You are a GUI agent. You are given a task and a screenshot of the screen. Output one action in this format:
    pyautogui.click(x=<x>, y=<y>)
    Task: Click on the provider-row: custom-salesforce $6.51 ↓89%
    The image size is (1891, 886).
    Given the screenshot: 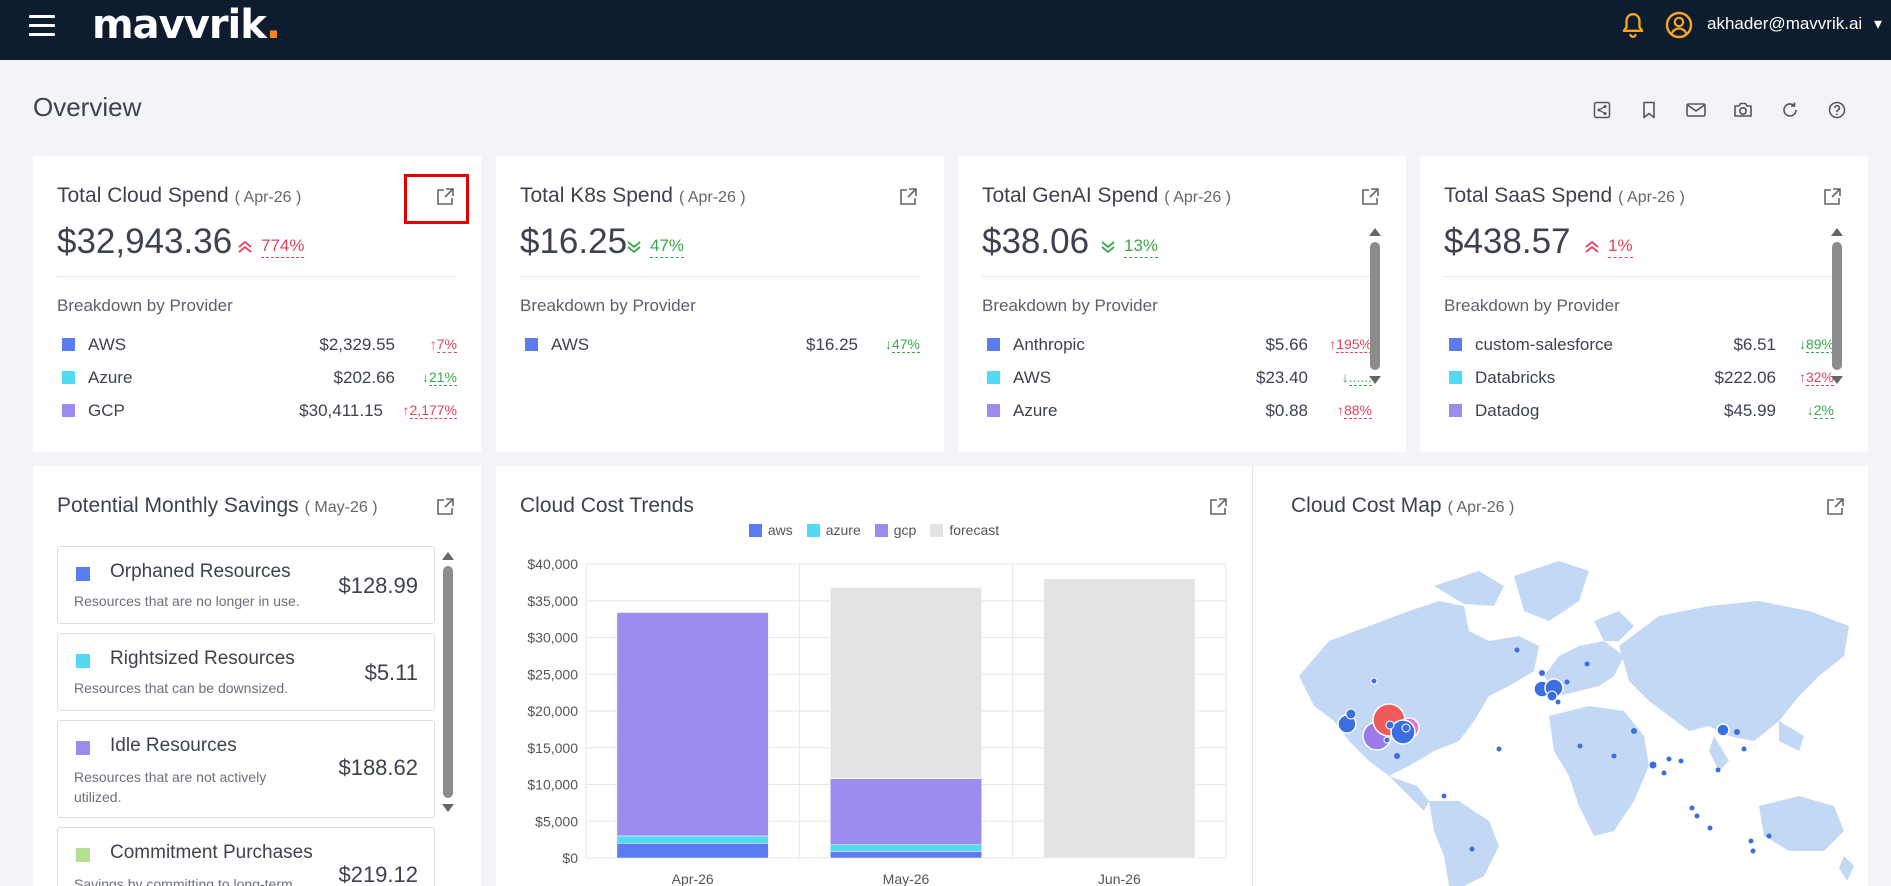 What is the action you would take?
    pyautogui.click(x=1639, y=351)
    